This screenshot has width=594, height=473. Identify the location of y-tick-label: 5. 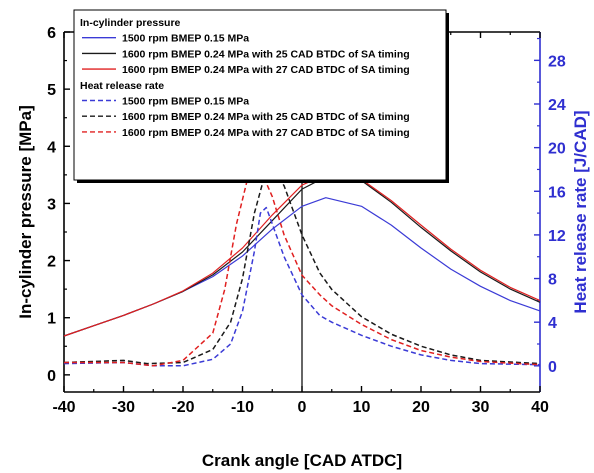
(51, 90).